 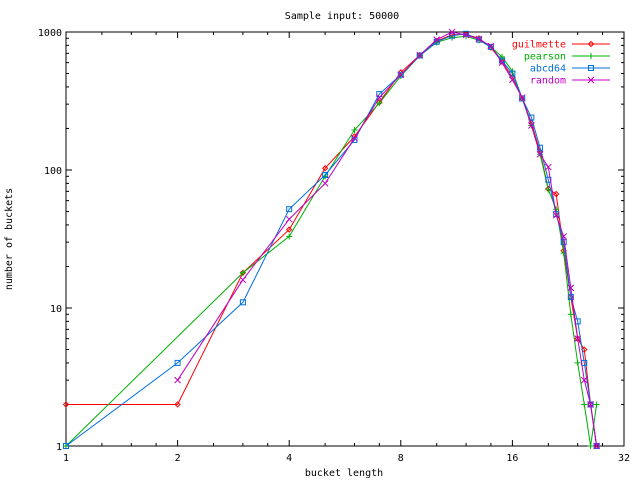 I want to click on y-tick-label: 100, so click(x=53, y=171).